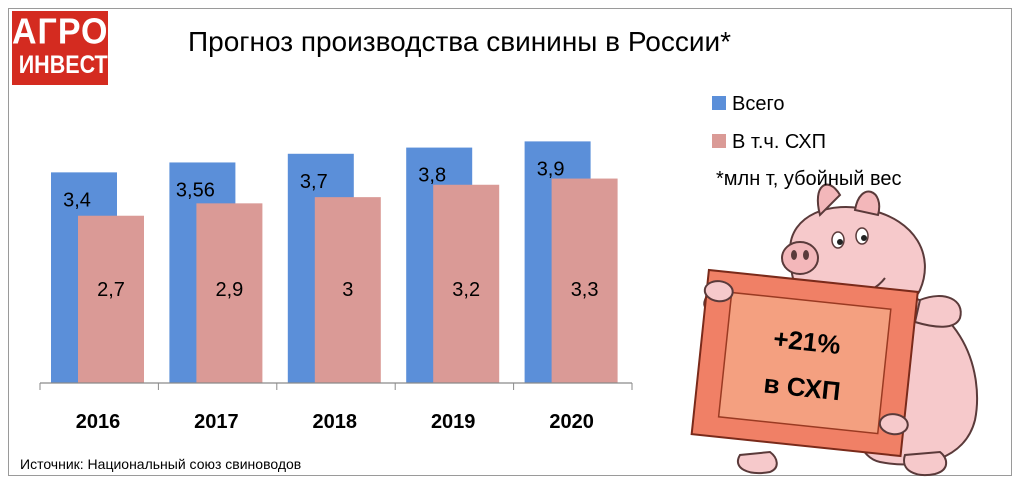  I want to click on bar-agri-2016, so click(111, 299).